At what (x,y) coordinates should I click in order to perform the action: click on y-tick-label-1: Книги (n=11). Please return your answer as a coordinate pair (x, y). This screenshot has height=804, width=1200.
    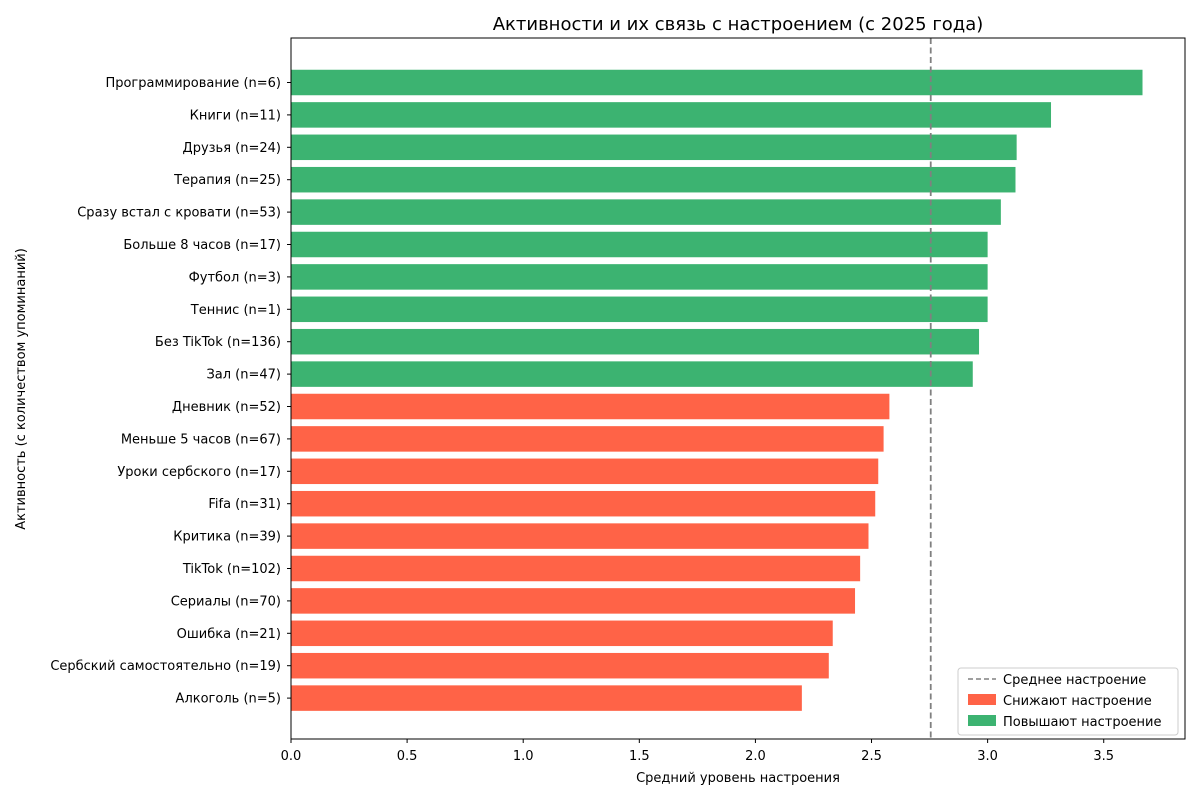
    Looking at the image, I should click on (235, 115).